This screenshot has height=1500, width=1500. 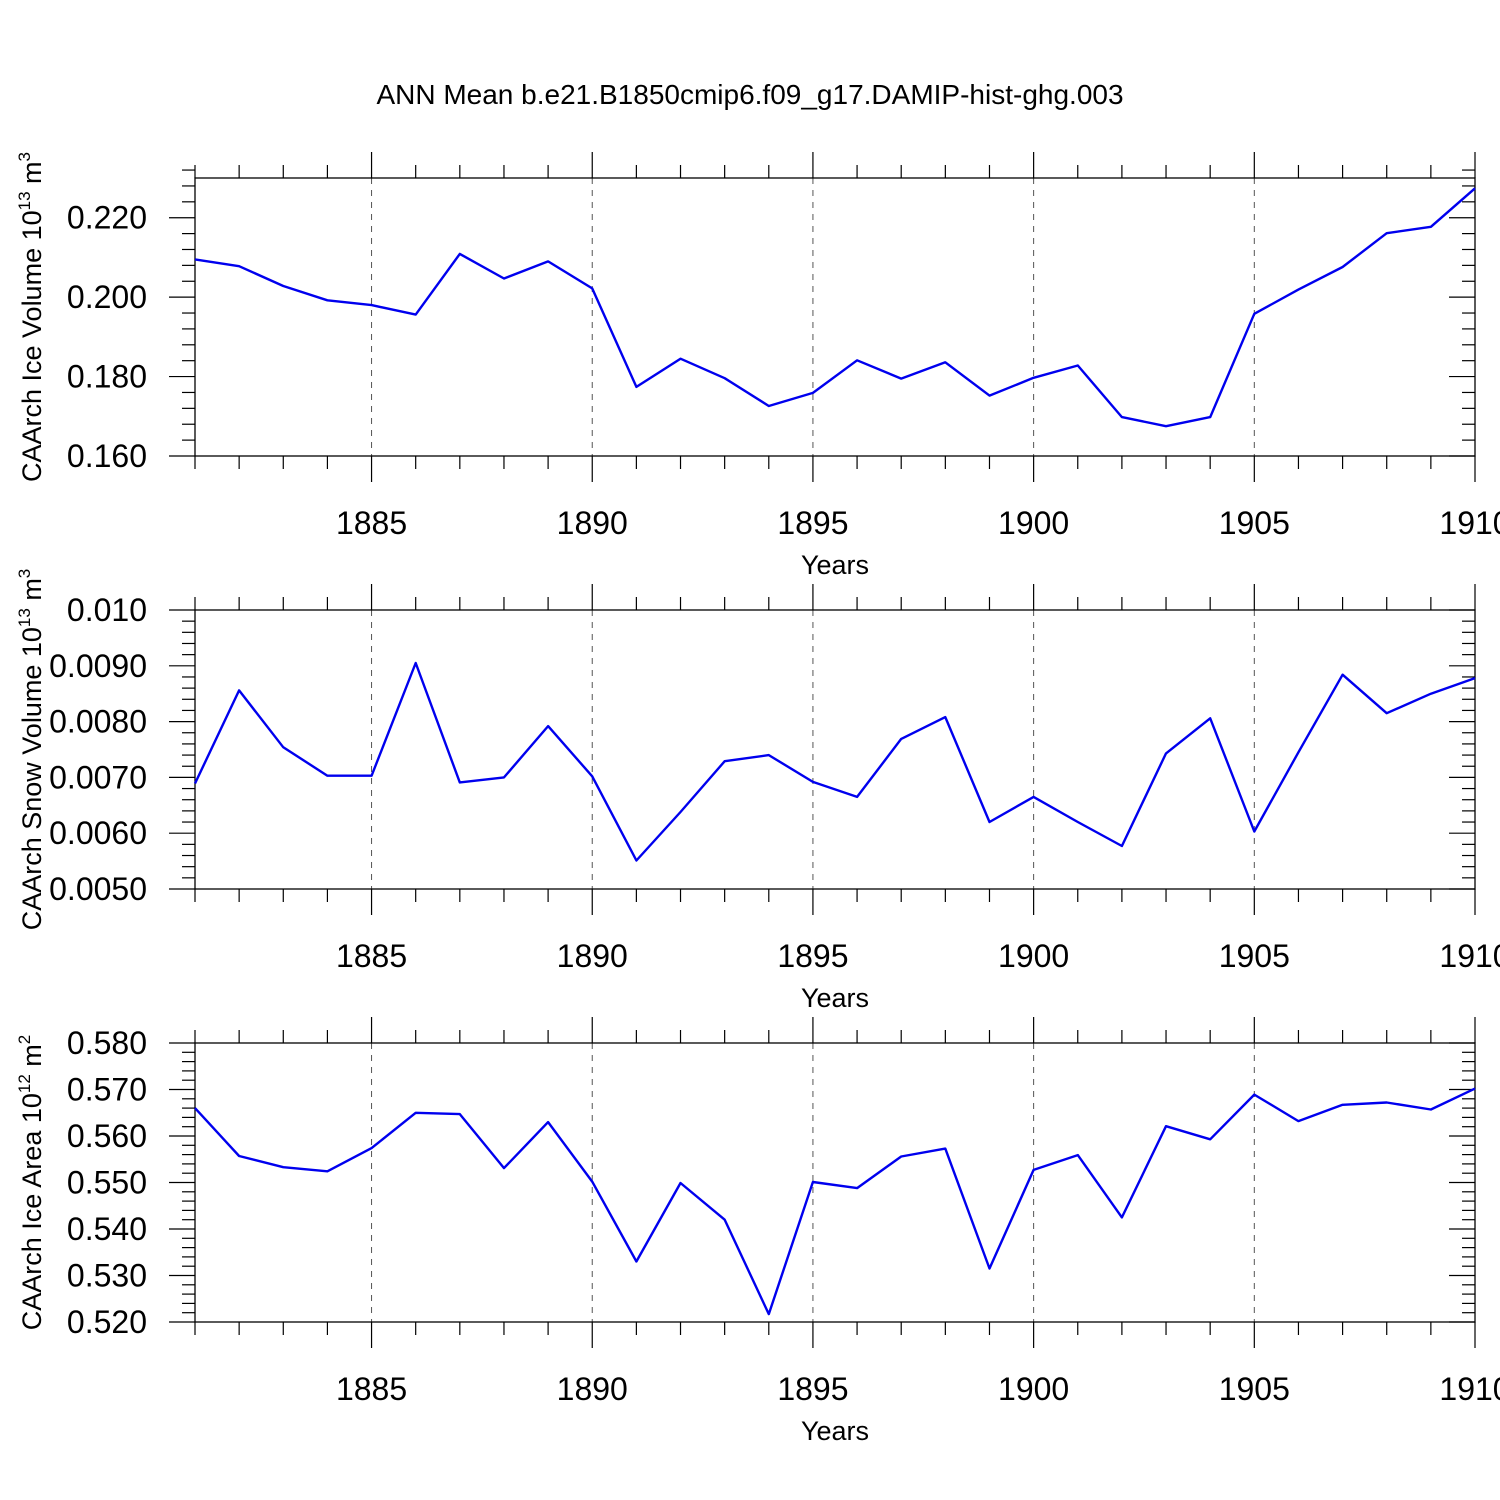 I want to click on y-axis-label: CAArch Ice Volume 1013 m3, so click(x=31, y=317).